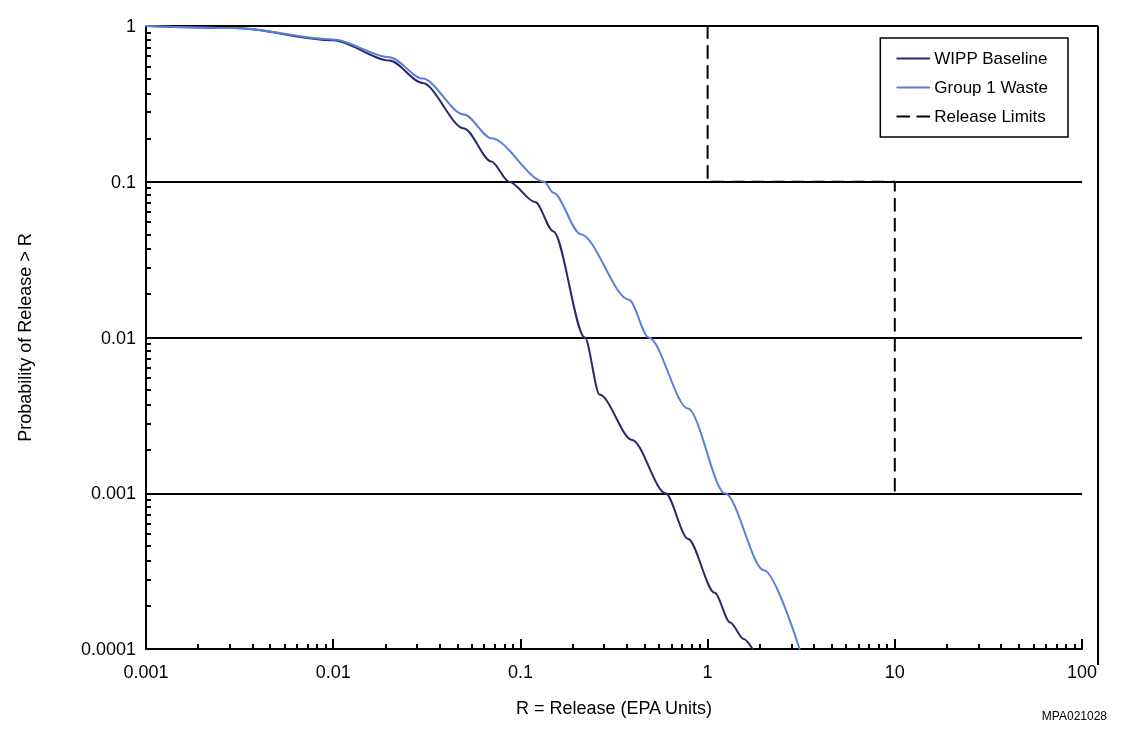  What do you see at coordinates (25, 337) in the screenshot?
I see `y-axis-title: Probability of Release > R` at bounding box center [25, 337].